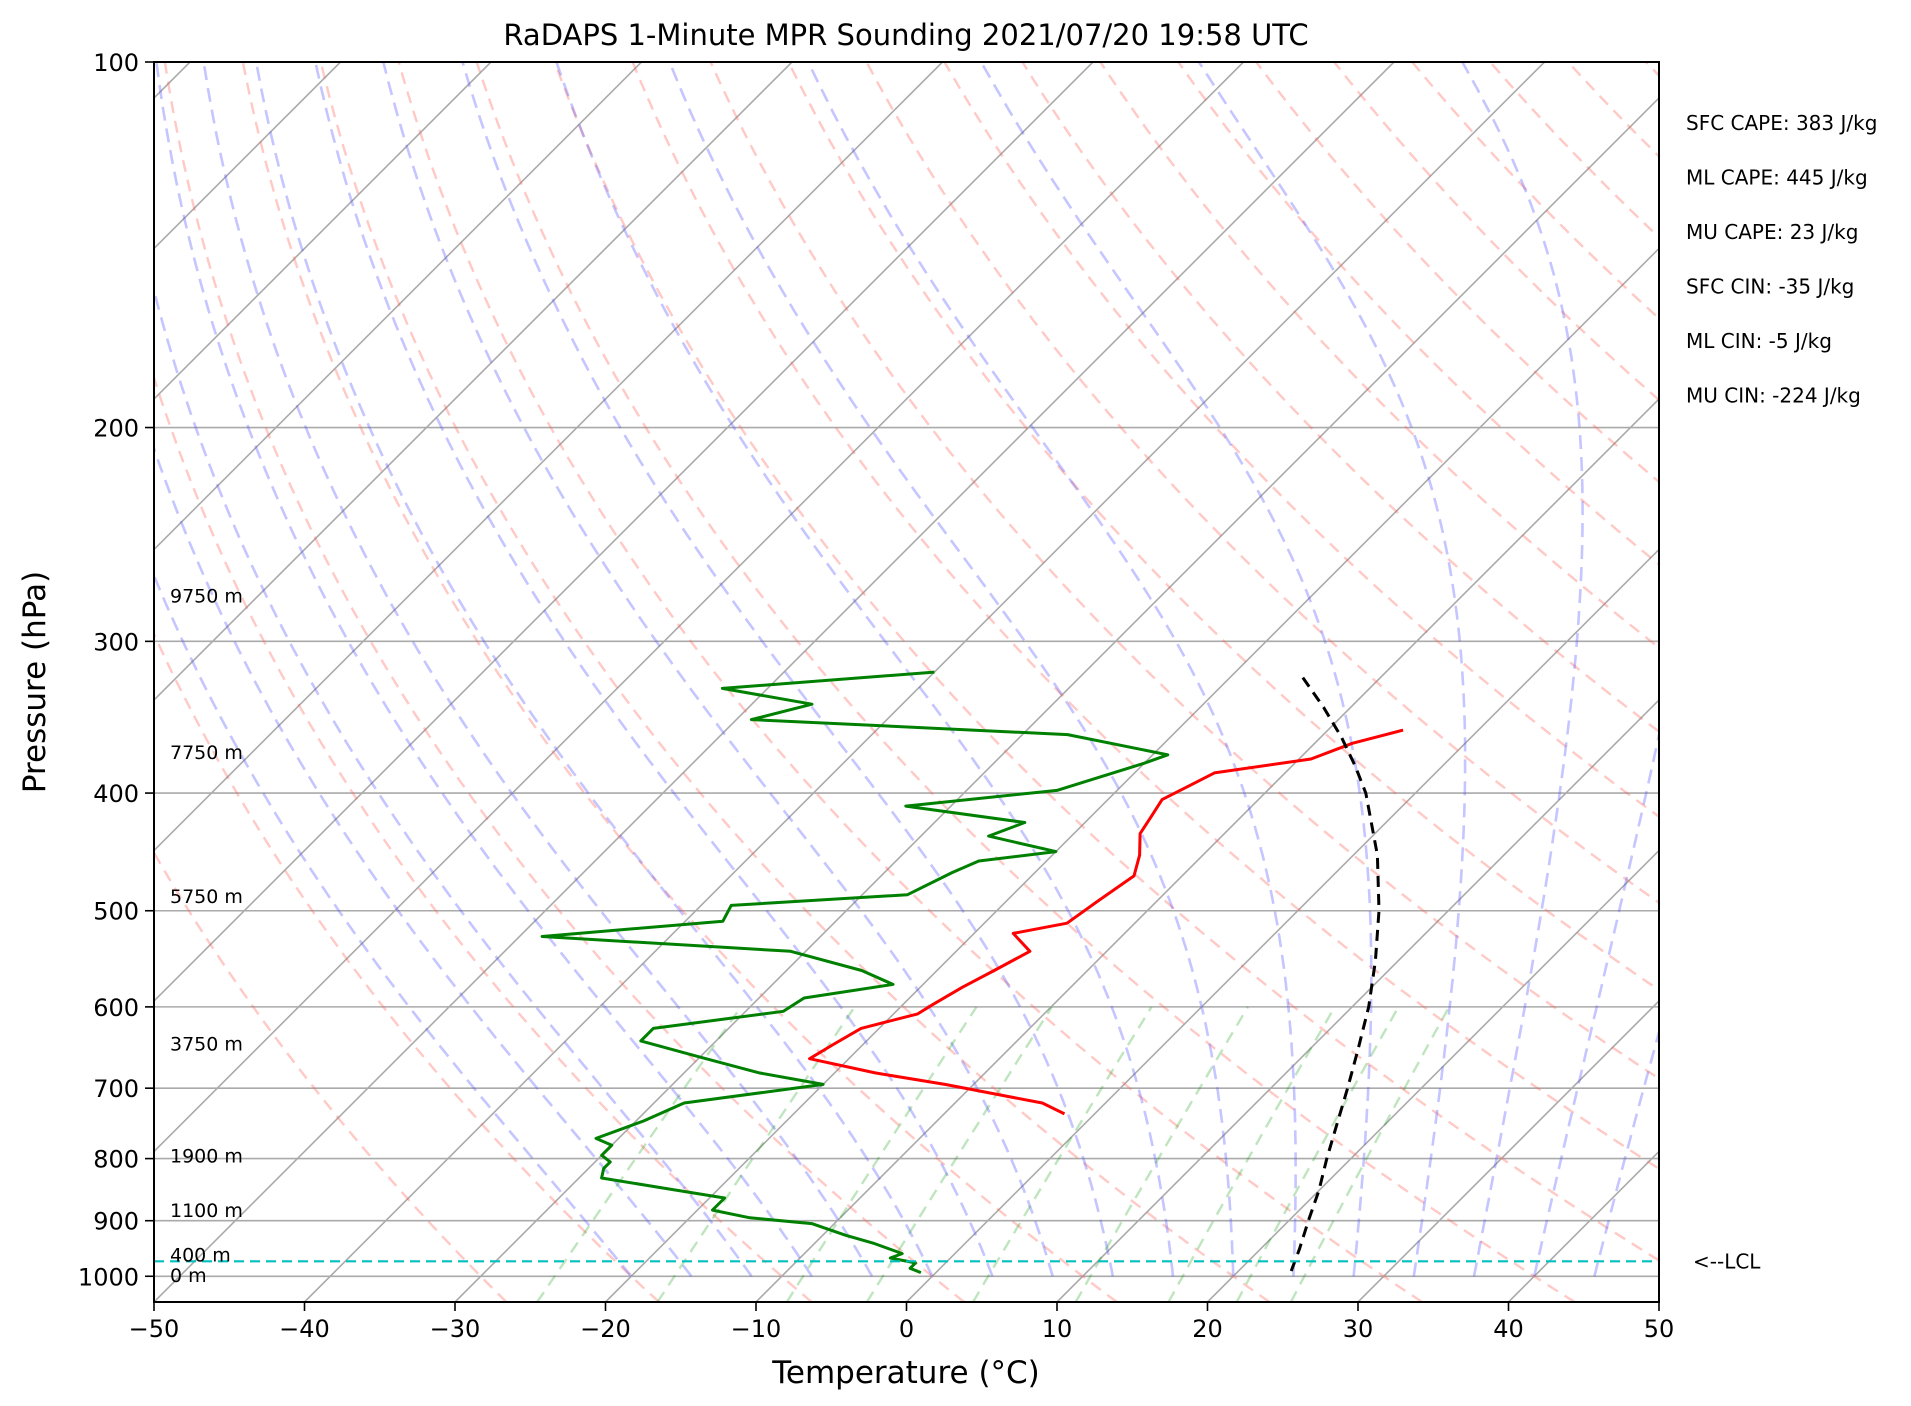 Image resolution: width=1911 pixels, height=1406 pixels. I want to click on x-axis-label: Temperature (°C), so click(905, 1373).